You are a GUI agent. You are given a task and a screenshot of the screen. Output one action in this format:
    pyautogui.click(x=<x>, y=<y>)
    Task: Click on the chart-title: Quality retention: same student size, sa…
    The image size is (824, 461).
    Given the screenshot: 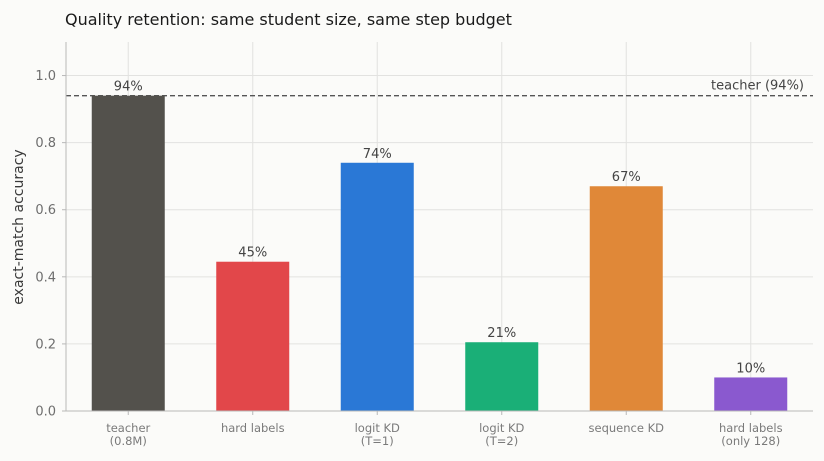 What is the action you would take?
    pyautogui.click(x=288, y=19)
    